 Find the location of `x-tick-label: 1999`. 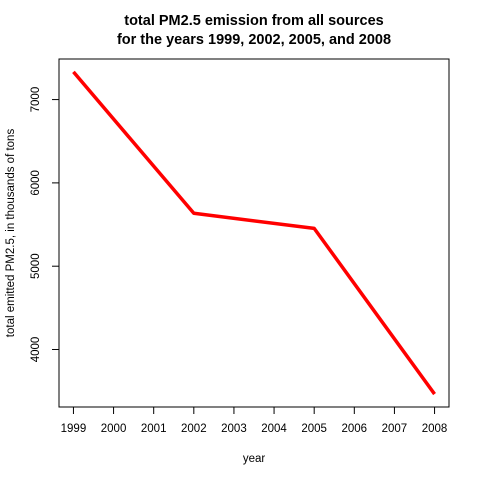

x-tick-label: 1999 is located at coordinates (74, 429).